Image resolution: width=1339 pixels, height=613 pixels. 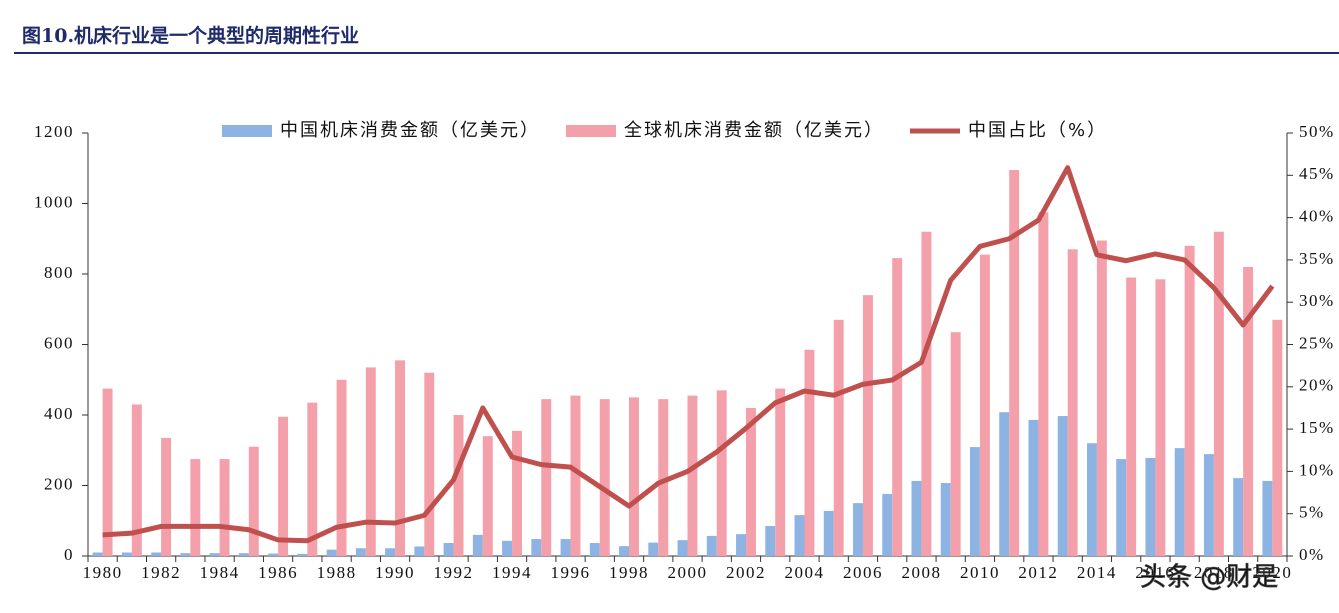 What do you see at coordinates (395, 572) in the screenshot?
I see `x-tick-label: 1990` at bounding box center [395, 572].